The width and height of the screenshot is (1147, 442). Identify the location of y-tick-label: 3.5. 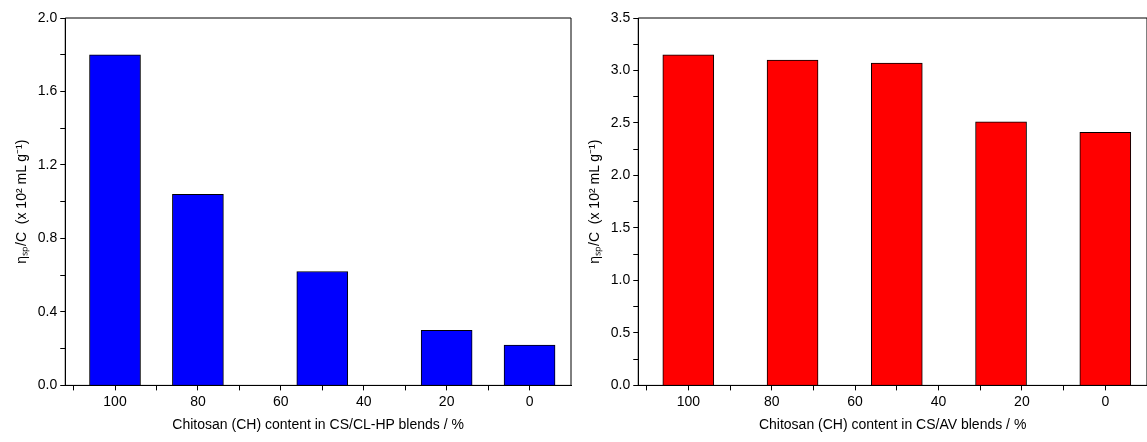
(620, 16).